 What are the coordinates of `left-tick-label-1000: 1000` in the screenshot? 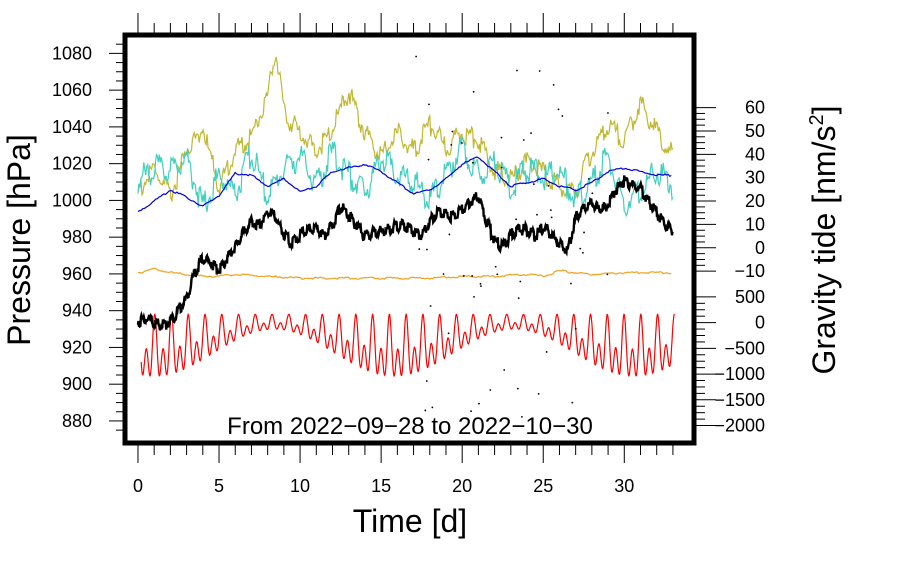 It's located at (72, 200).